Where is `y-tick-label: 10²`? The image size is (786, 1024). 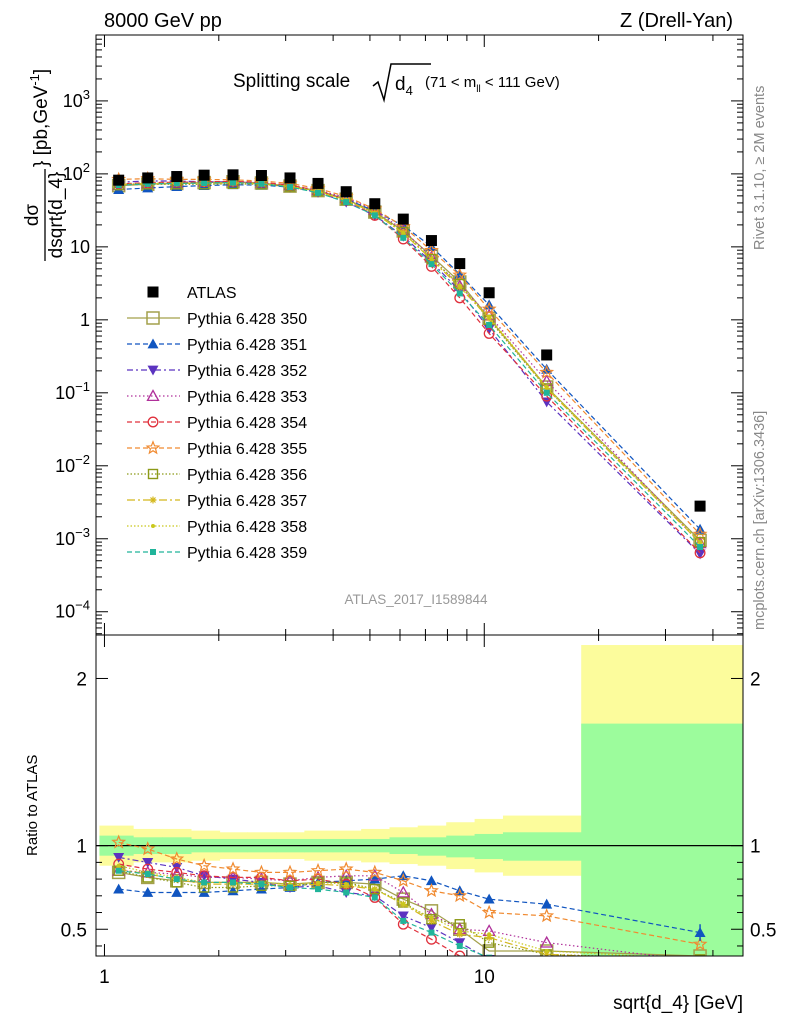
y-tick-label: 10² is located at coordinates (76, 172).